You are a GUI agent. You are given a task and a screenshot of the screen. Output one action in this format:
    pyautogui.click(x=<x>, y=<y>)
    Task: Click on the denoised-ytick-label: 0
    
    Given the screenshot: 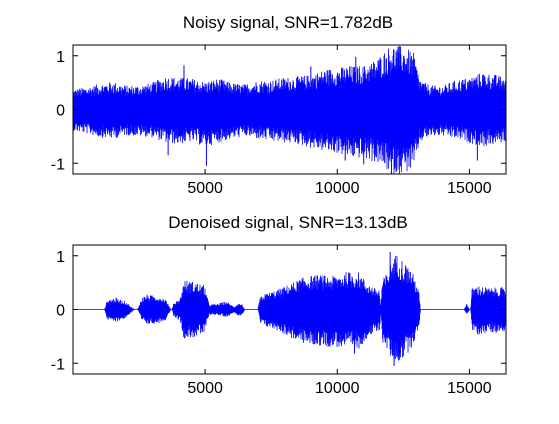 What is the action you would take?
    pyautogui.click(x=60, y=311)
    